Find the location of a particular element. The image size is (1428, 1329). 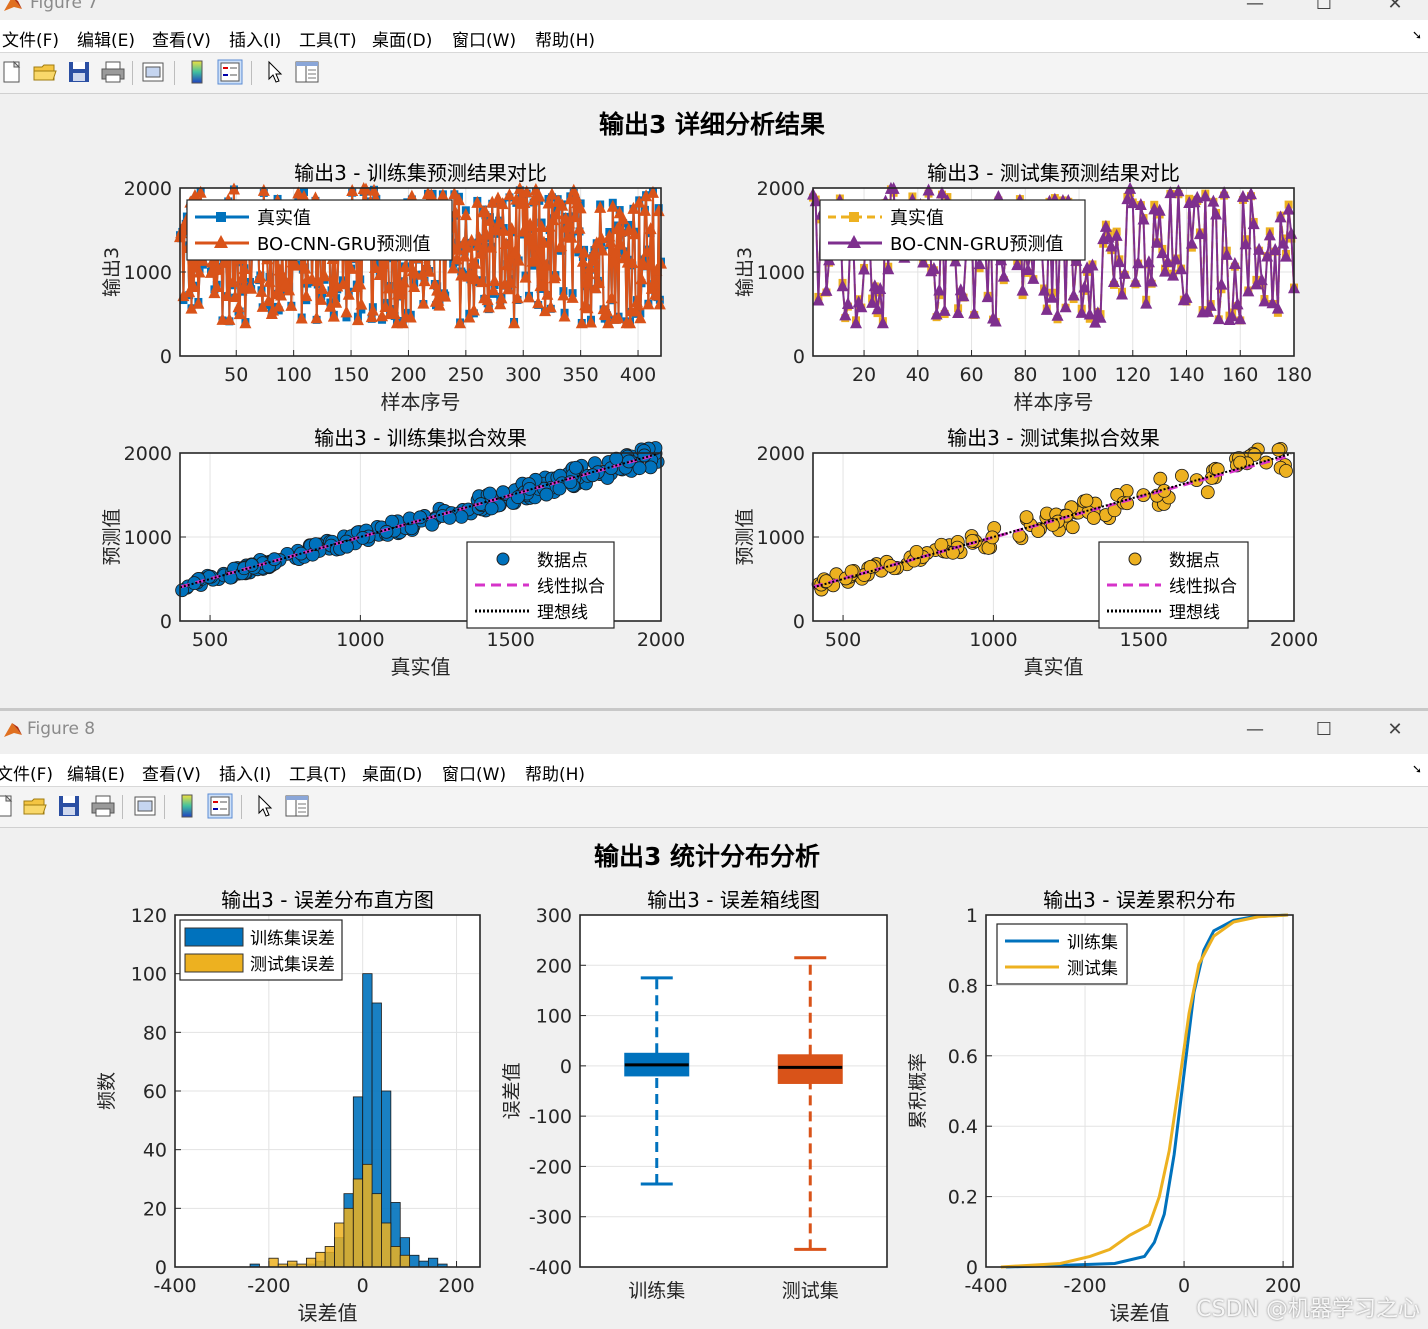

y-tick-label: 0 is located at coordinates (972, 1268).